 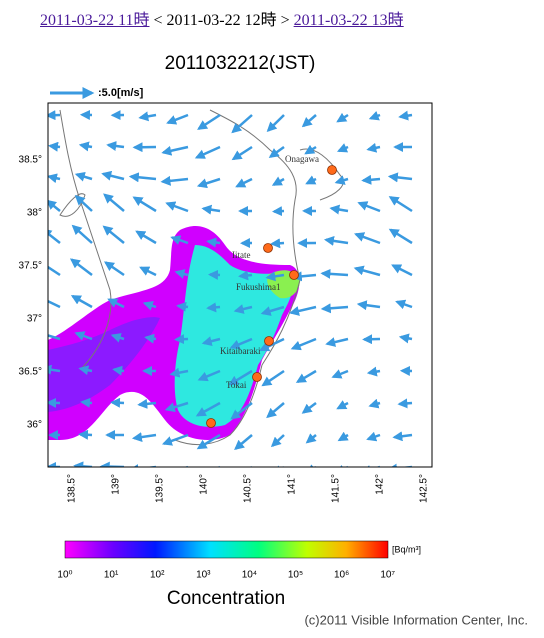 What do you see at coordinates (95, 20) in the screenshot?
I see `prev-link: 2011-03-22 11時` at bounding box center [95, 20].